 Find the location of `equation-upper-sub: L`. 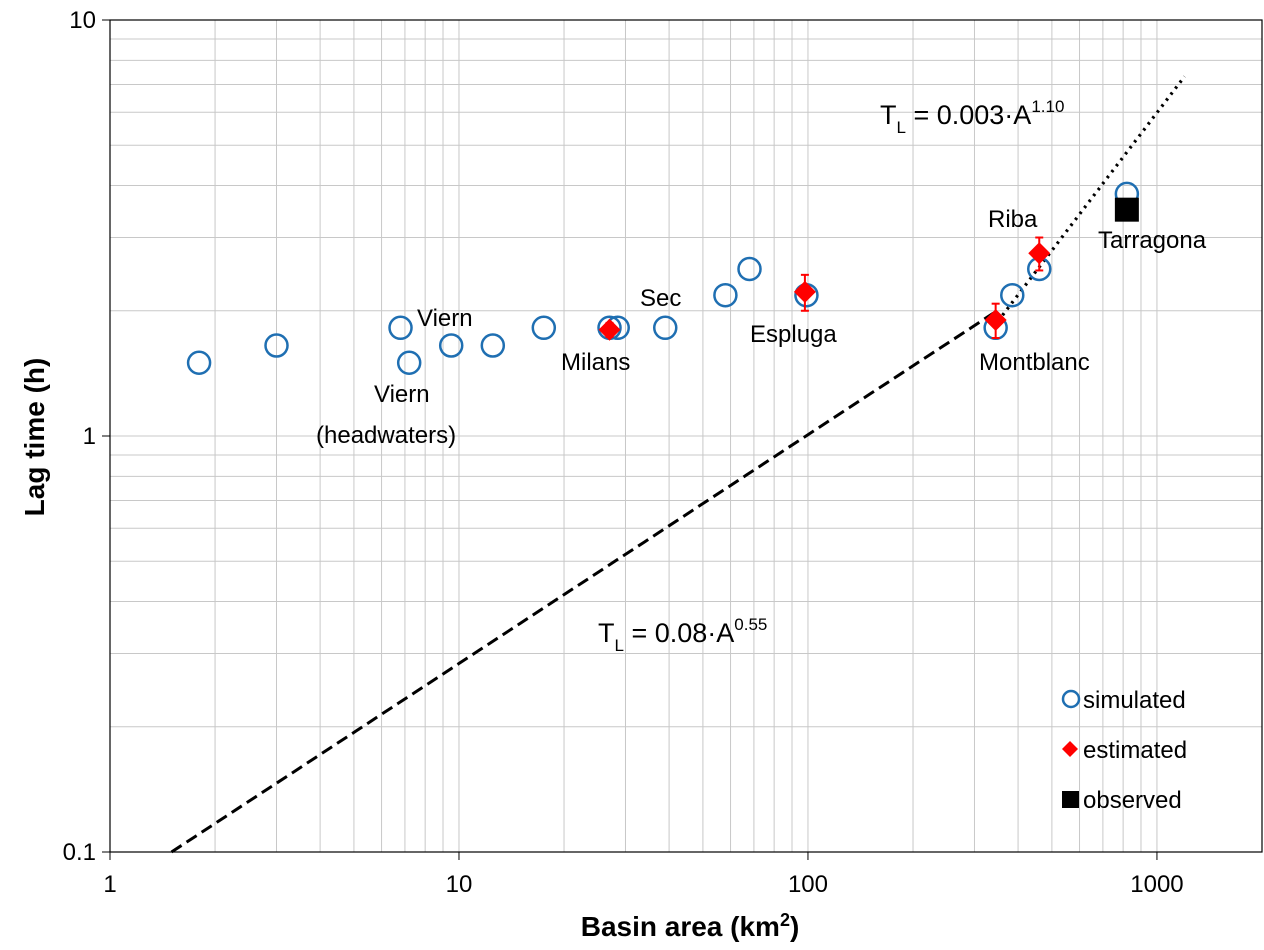

equation-upper-sub: L is located at coordinates (901, 127).